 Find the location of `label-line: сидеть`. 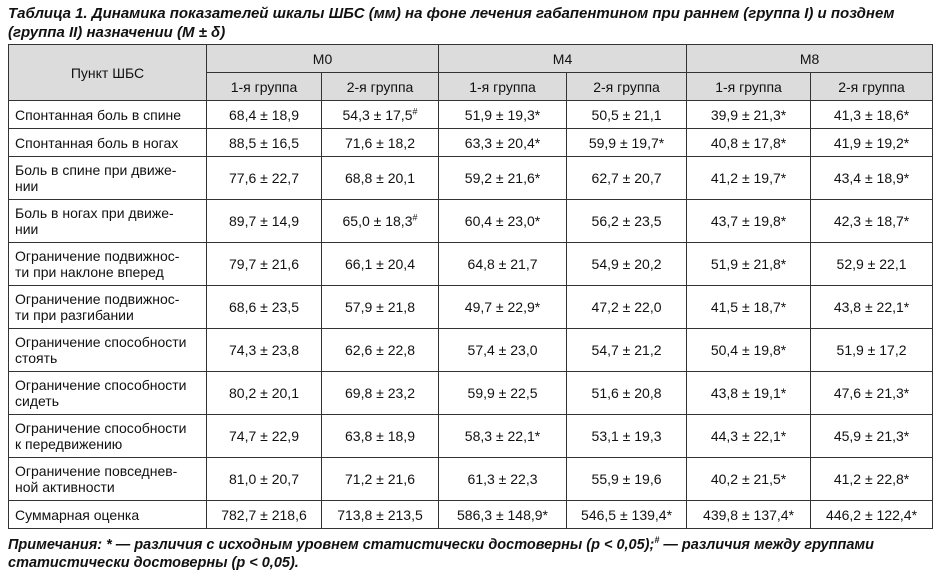

label-line: сидеть is located at coordinates (37, 401).